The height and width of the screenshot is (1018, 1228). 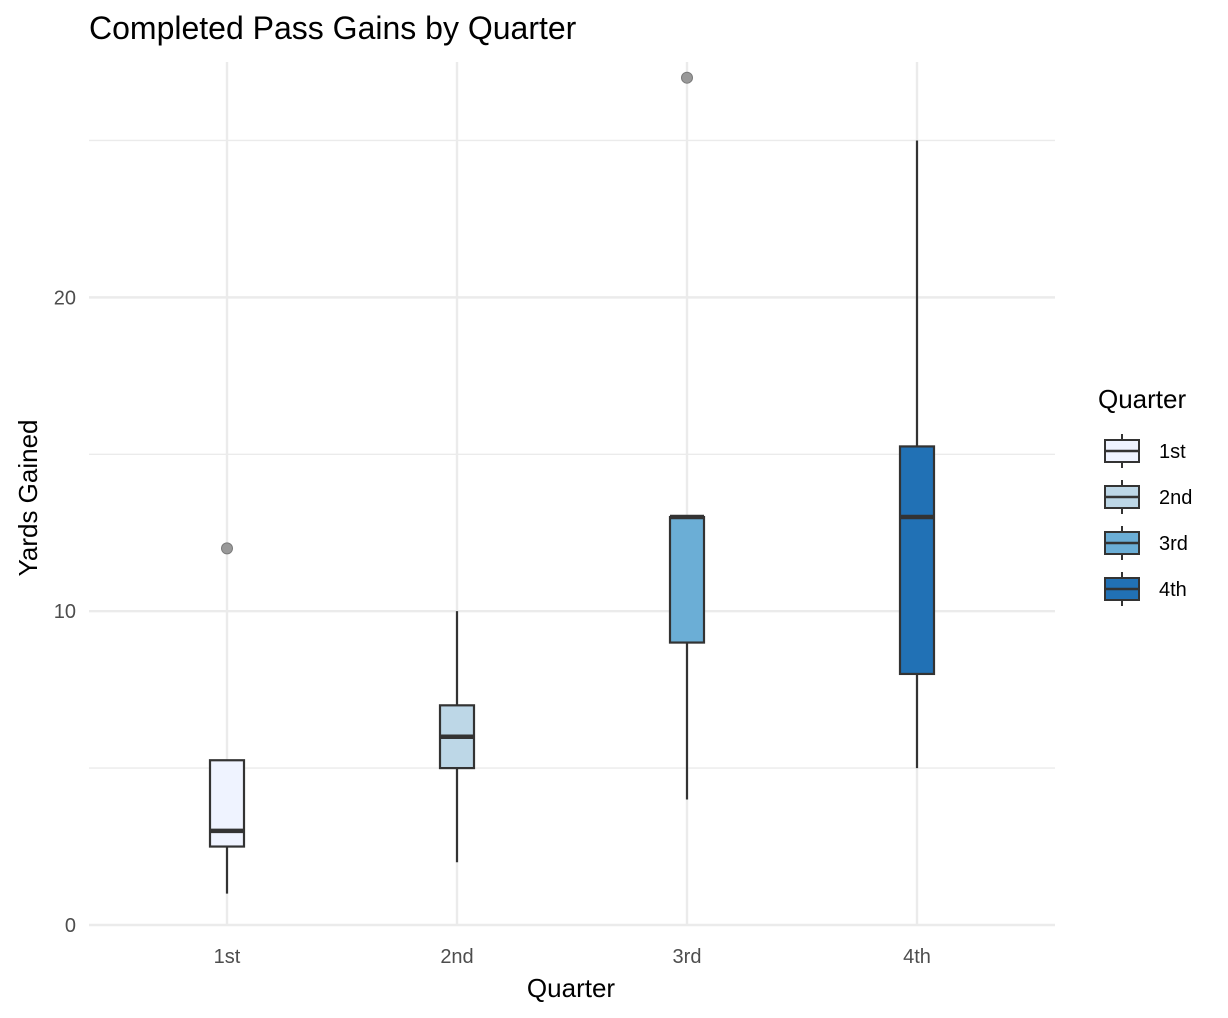 I want to click on legend-label: 1st, so click(x=1172, y=452).